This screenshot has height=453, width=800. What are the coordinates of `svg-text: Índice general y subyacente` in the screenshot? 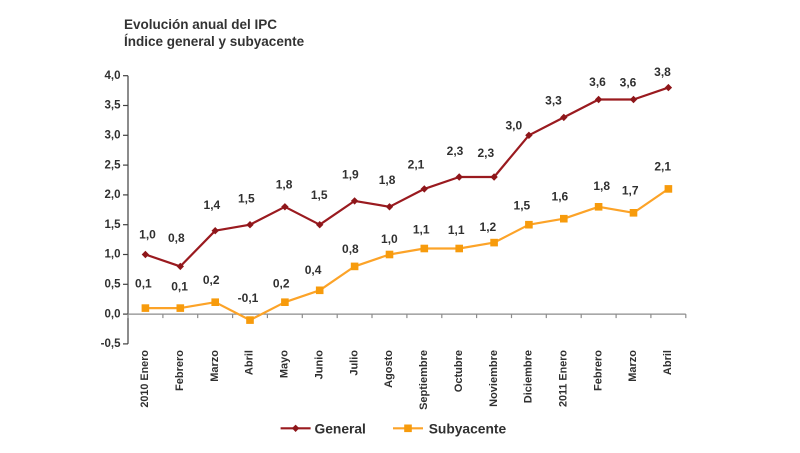 It's located at (214, 41).